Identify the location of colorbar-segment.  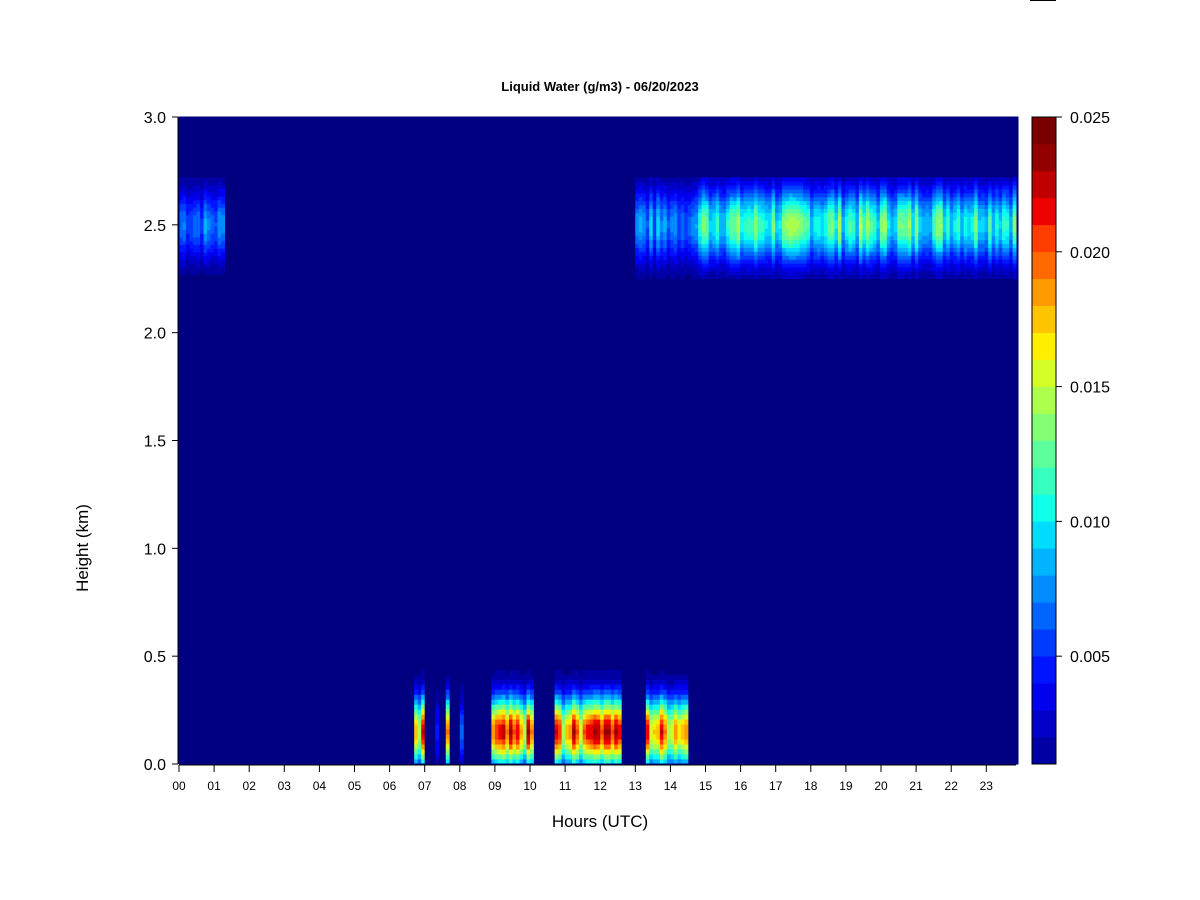
(1044, 184).